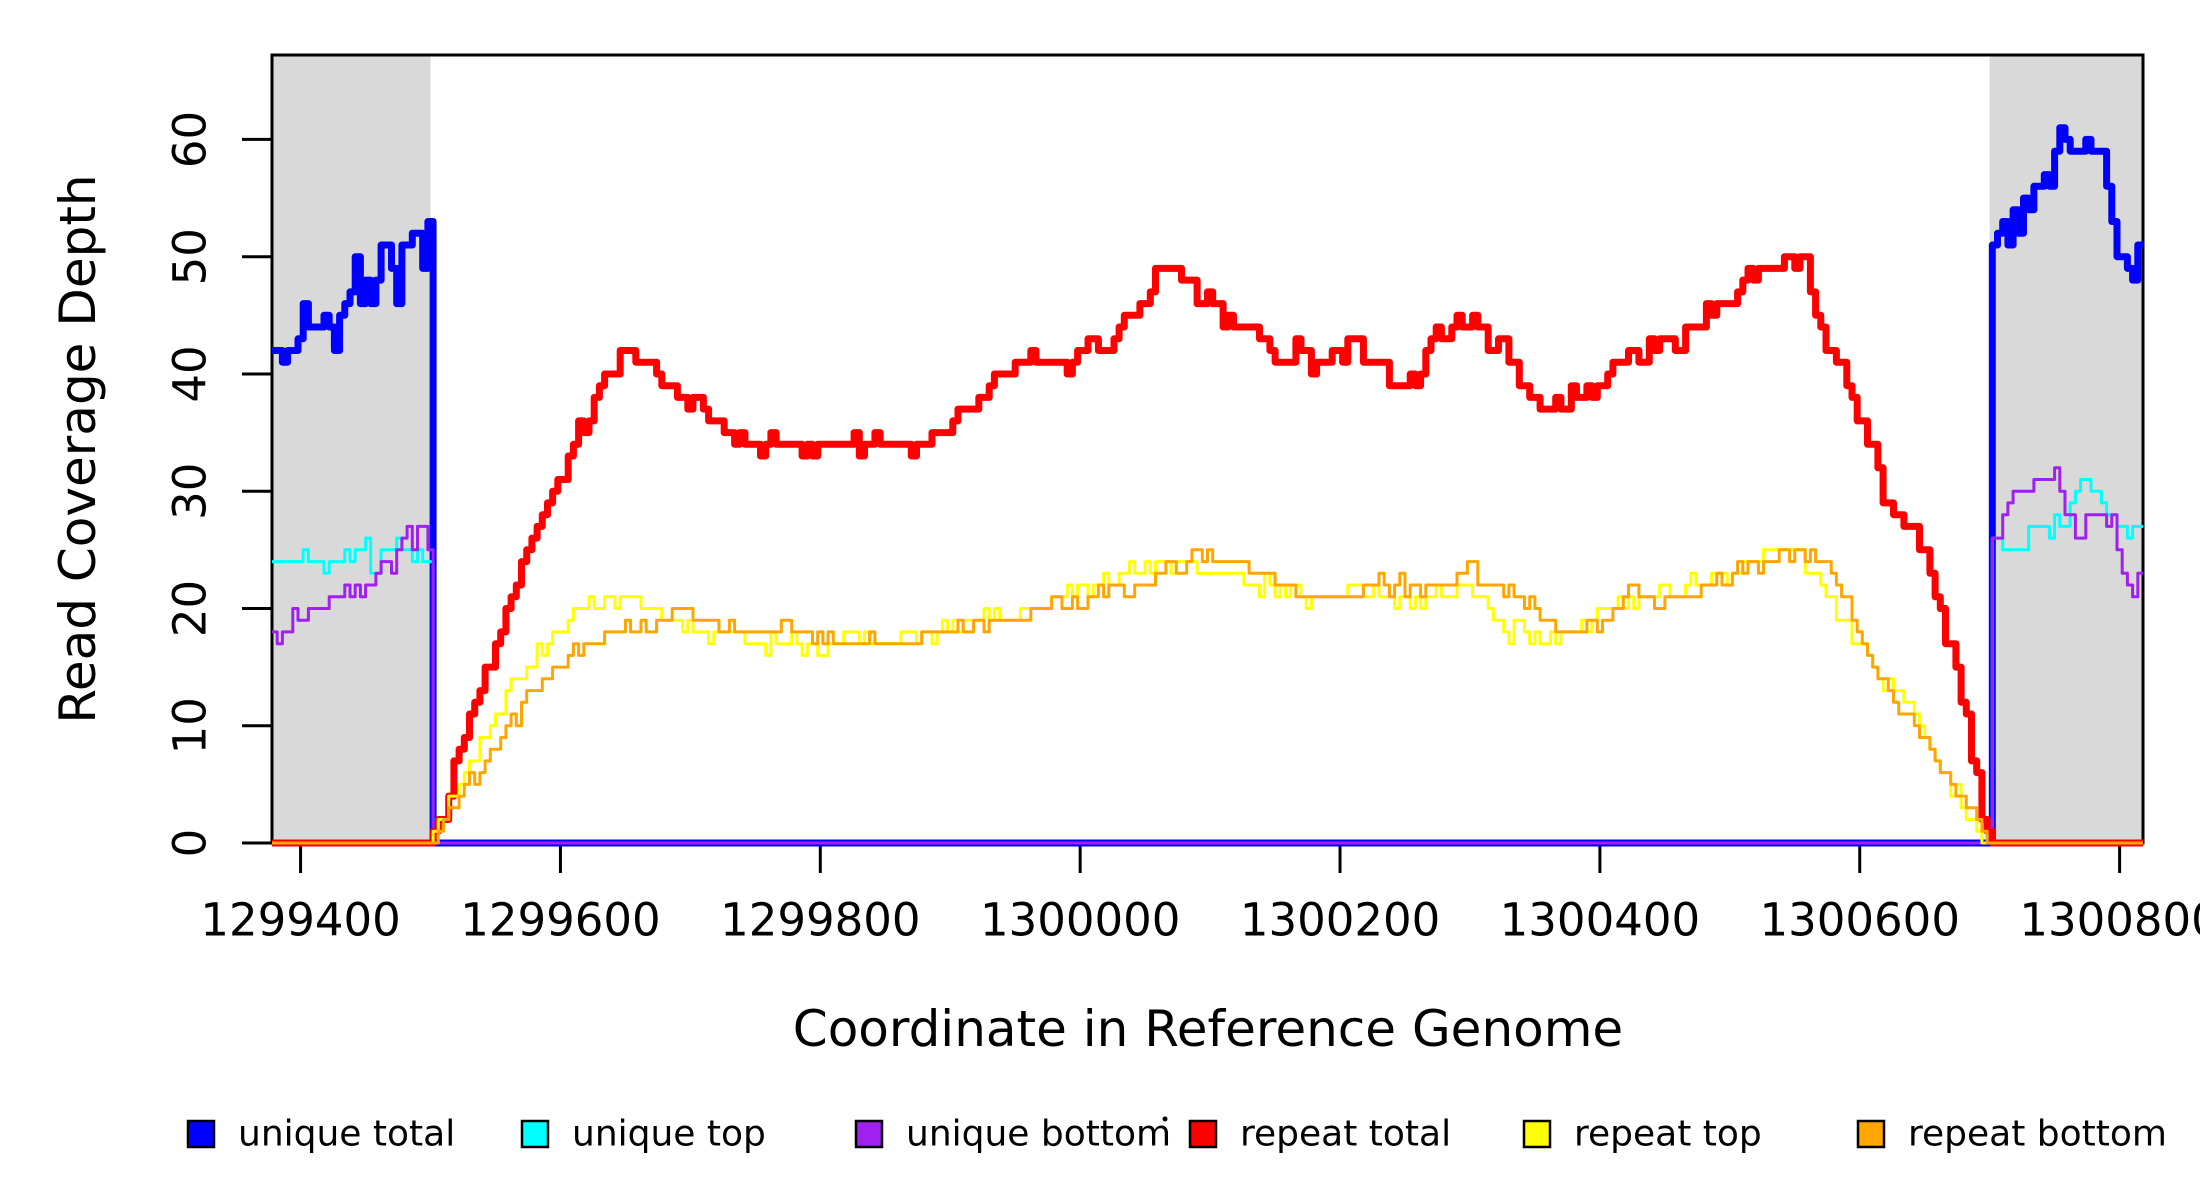 This screenshot has height=1200, width=2200. What do you see at coordinates (2109, 920) in the screenshot?
I see `x-tick-label: 1300800` at bounding box center [2109, 920].